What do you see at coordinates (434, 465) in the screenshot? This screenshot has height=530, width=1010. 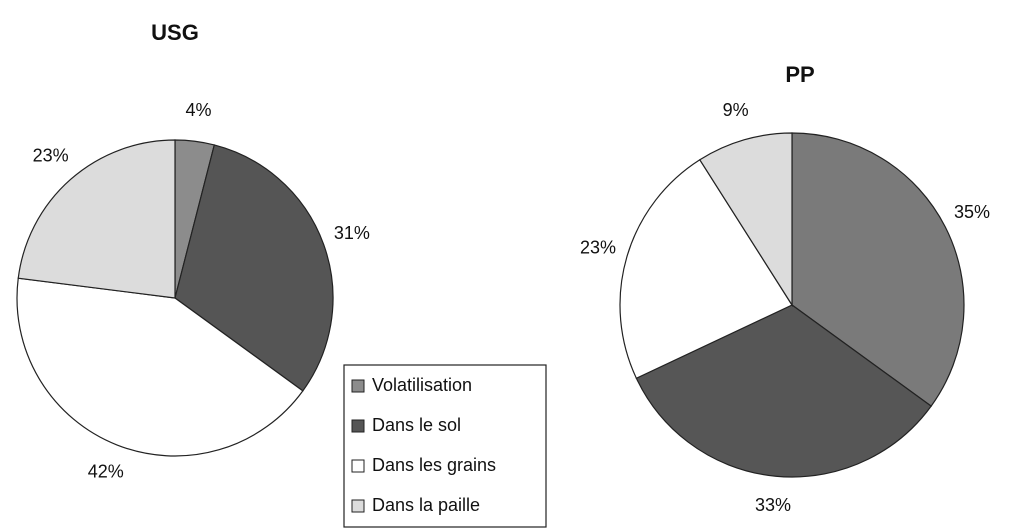 I see `legend-label: Dans les grains` at bounding box center [434, 465].